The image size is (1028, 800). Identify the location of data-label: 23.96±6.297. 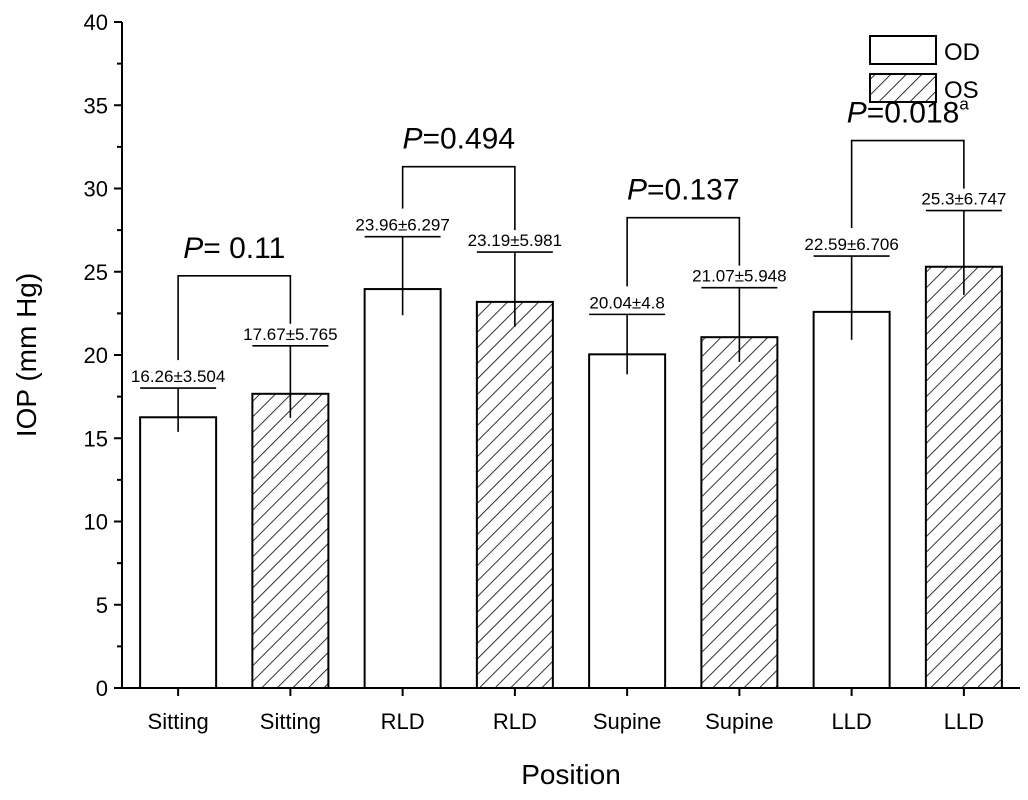
(402, 225).